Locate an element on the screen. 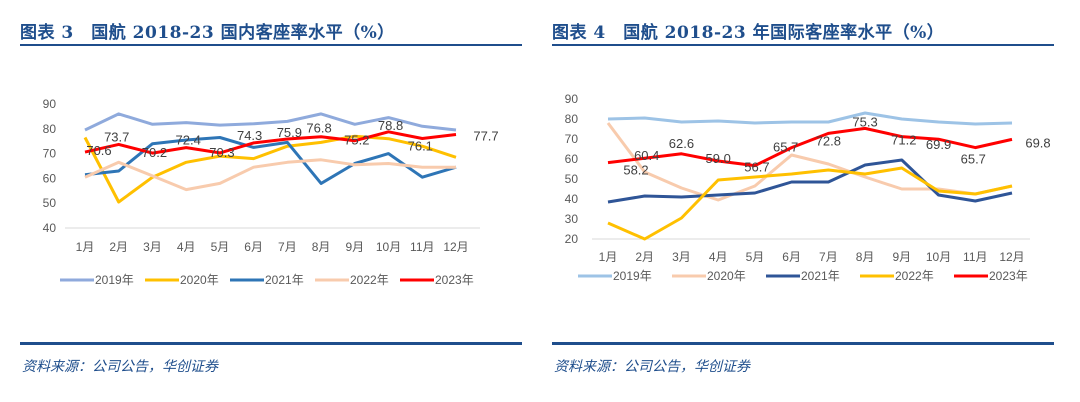  y-tick-label: 90 is located at coordinates (50, 104).